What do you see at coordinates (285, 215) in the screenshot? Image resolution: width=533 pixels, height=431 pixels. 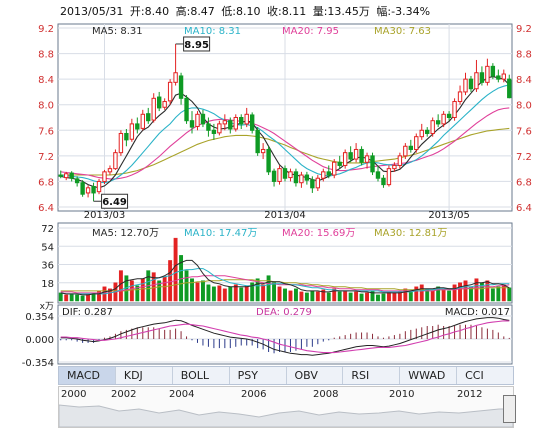 I see `price-date-label: 2013/04` at bounding box center [285, 215].